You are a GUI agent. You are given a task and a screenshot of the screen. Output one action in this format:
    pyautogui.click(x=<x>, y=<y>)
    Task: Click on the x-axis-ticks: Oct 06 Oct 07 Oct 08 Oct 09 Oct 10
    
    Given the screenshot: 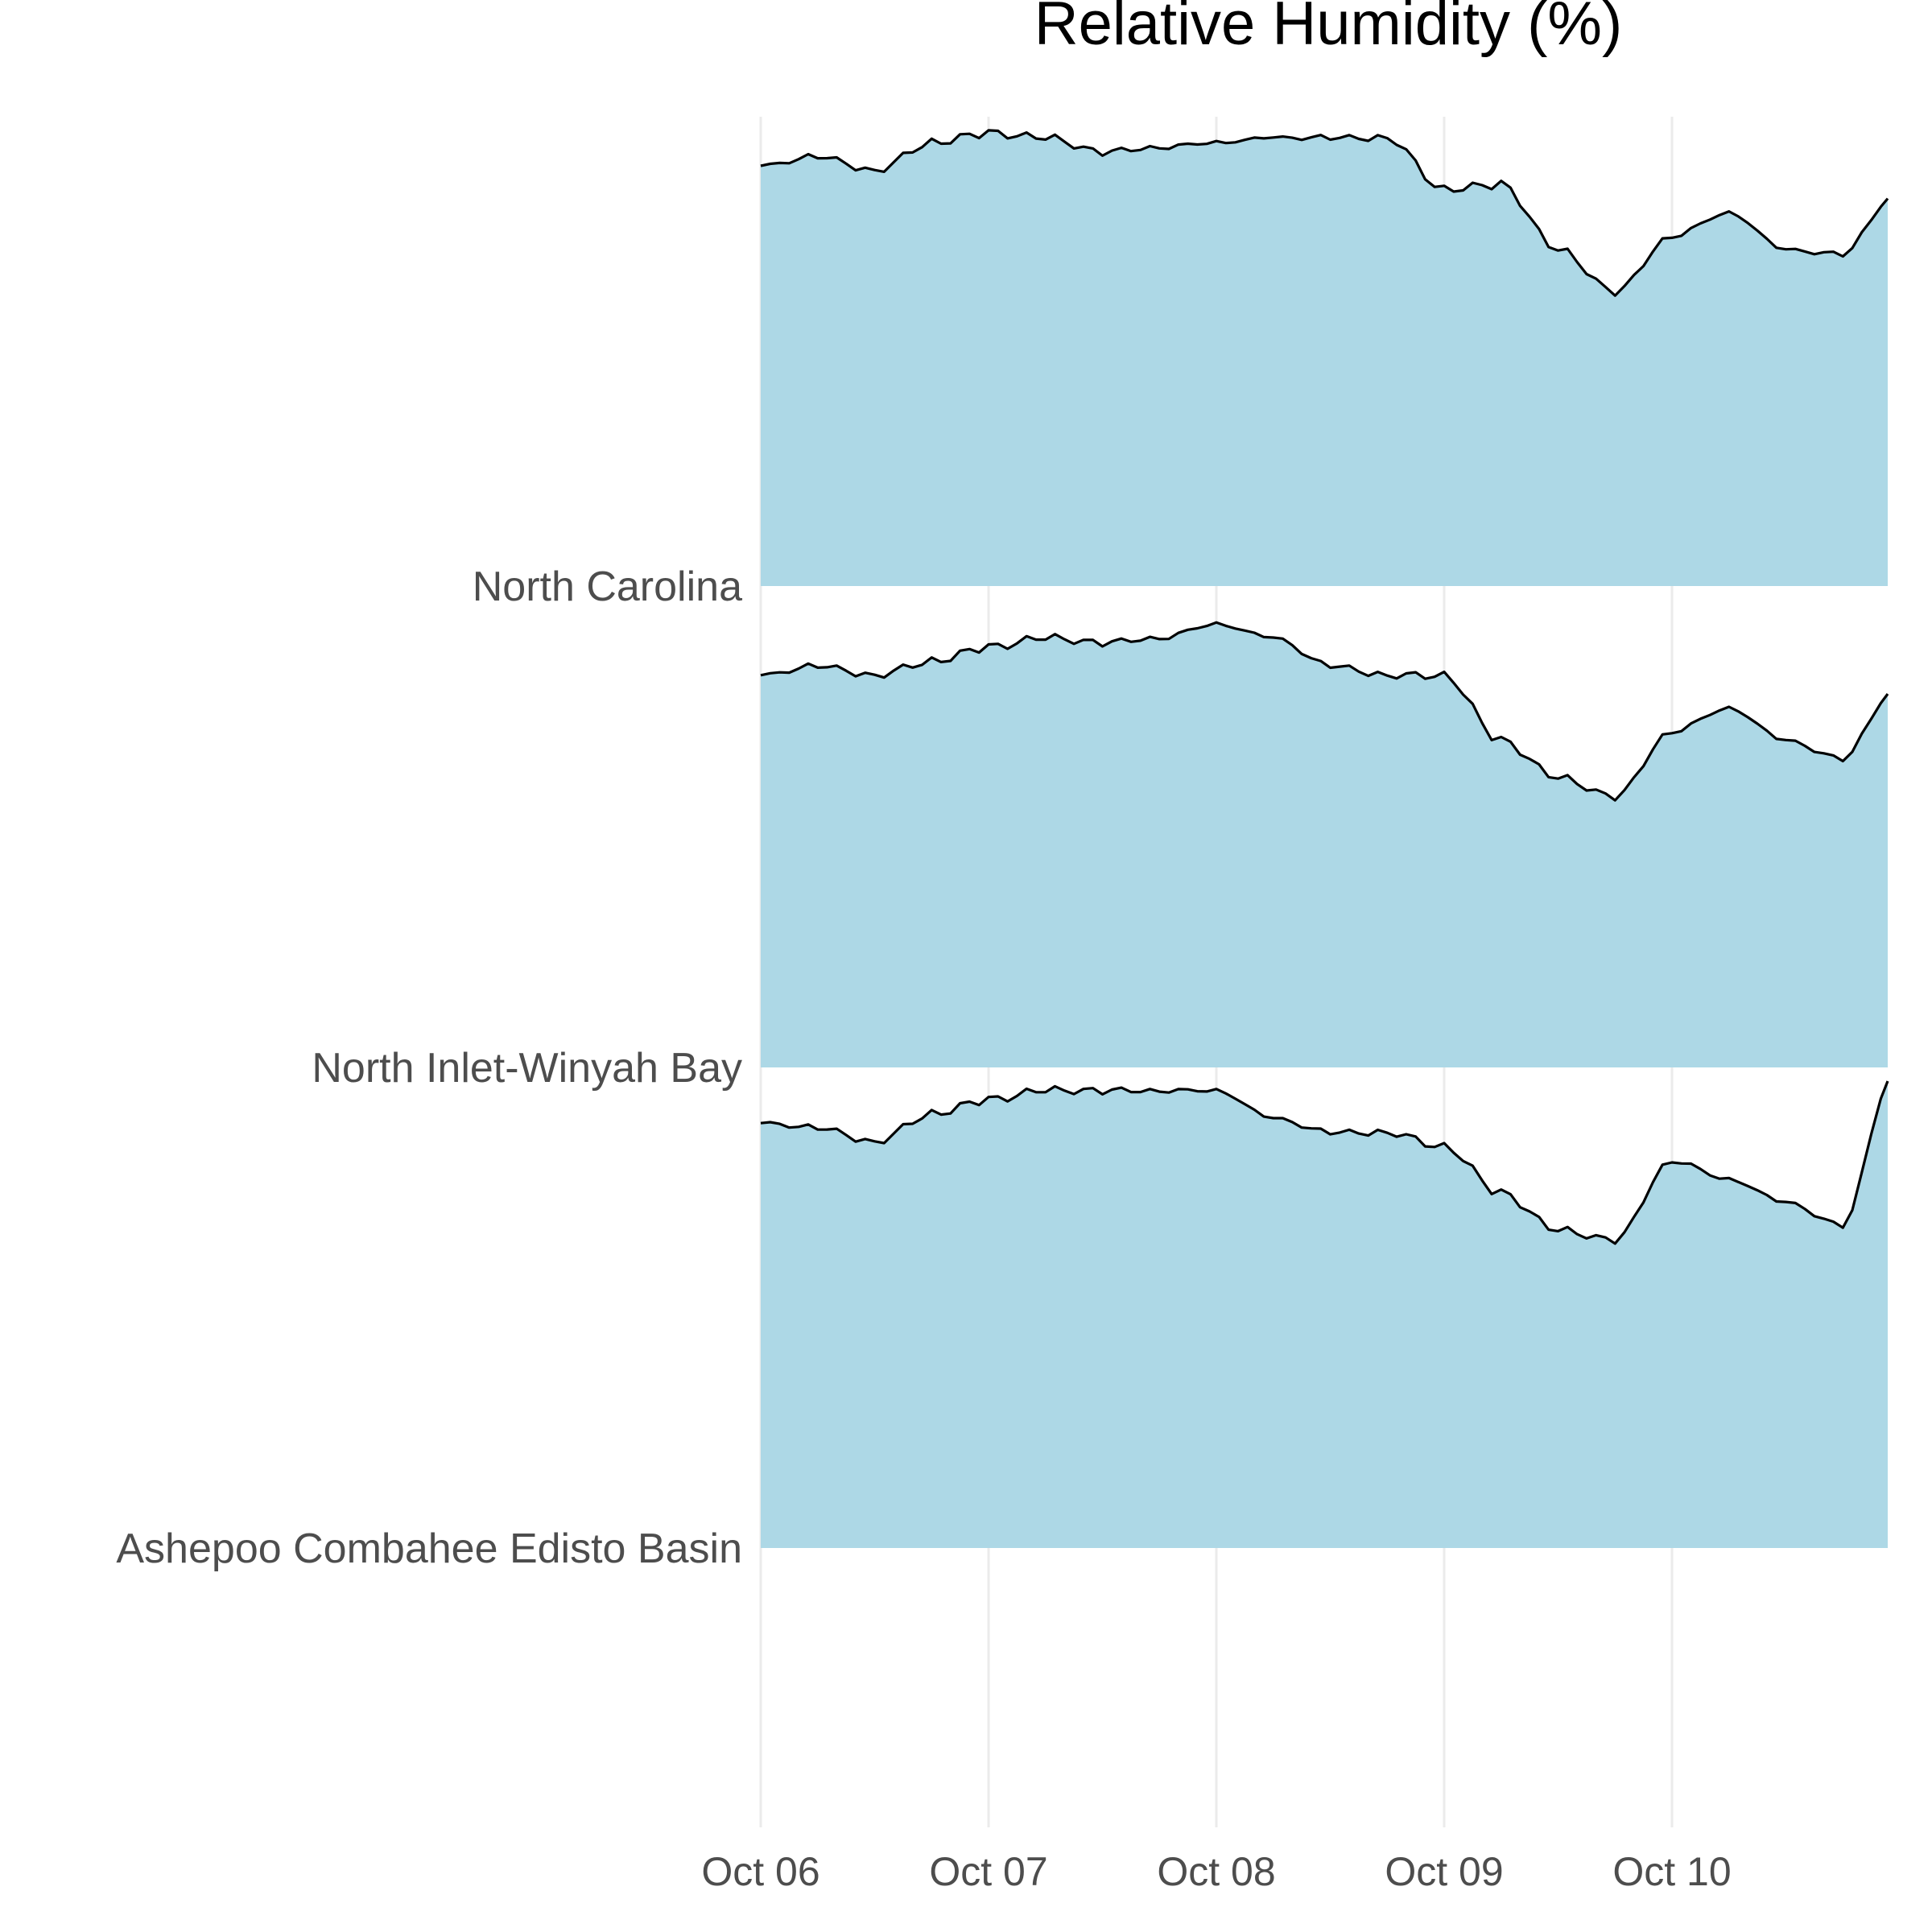 What is the action you would take?
    pyautogui.click(x=1216, y=1871)
    